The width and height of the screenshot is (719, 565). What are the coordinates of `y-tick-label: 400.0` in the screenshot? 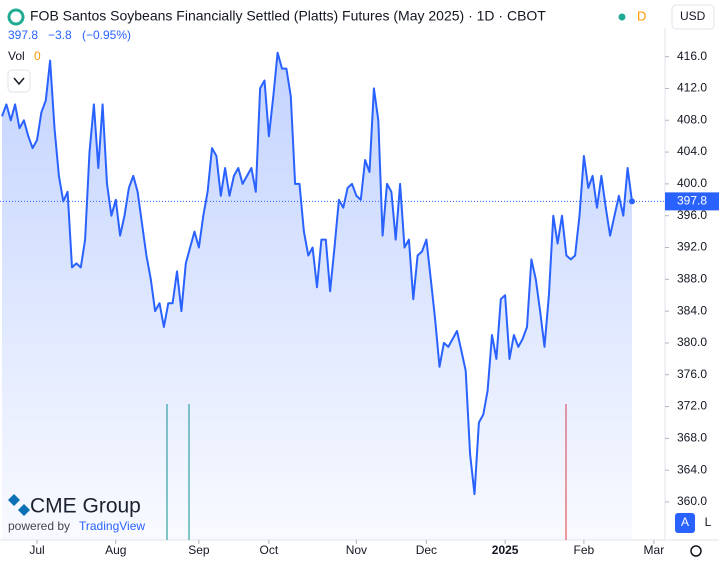 It's located at (692, 183).